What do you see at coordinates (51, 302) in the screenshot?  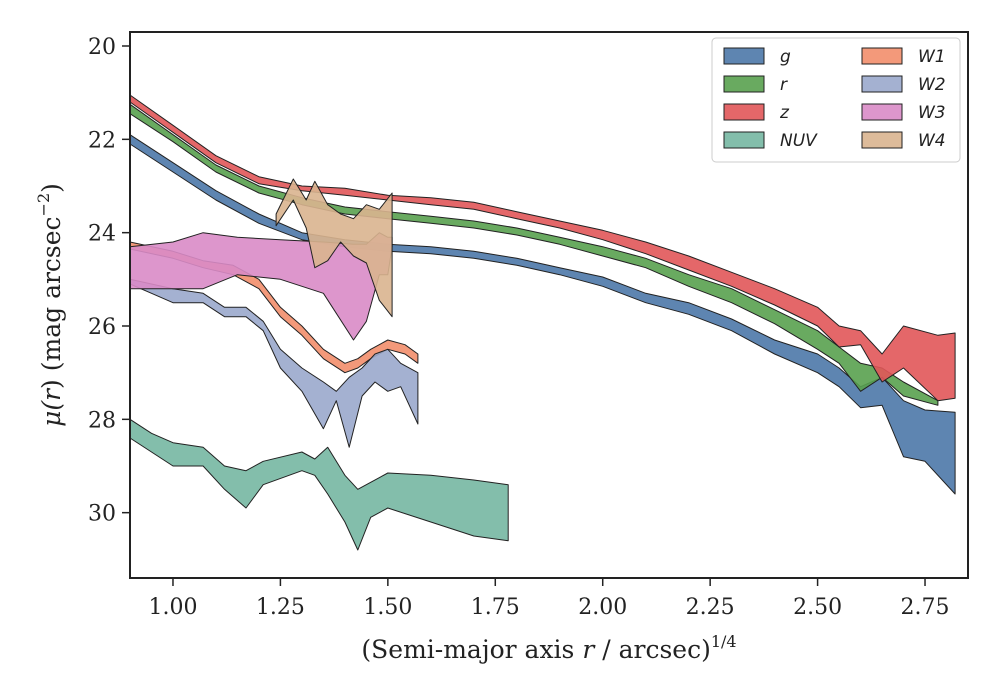 I see `y-axis-label-rest: ) (mag arcsec` at bounding box center [51, 302].